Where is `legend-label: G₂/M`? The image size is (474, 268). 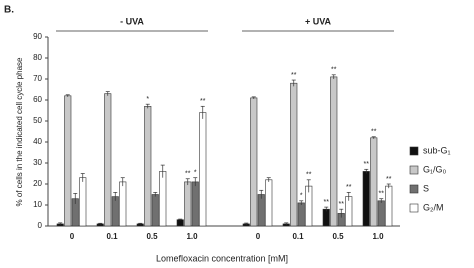 legend-label: G₂/M is located at coordinates (433, 207).